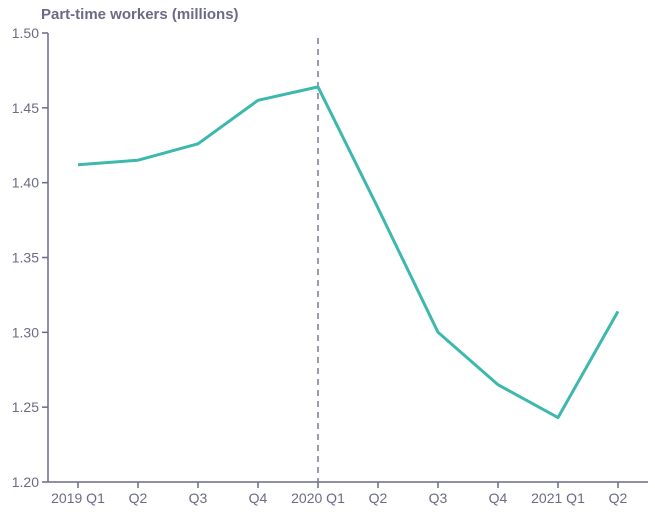 Image resolution: width=655 pixels, height=514 pixels. What do you see at coordinates (78, 498) in the screenshot?
I see `x-tick-label: 2019 Q1` at bounding box center [78, 498].